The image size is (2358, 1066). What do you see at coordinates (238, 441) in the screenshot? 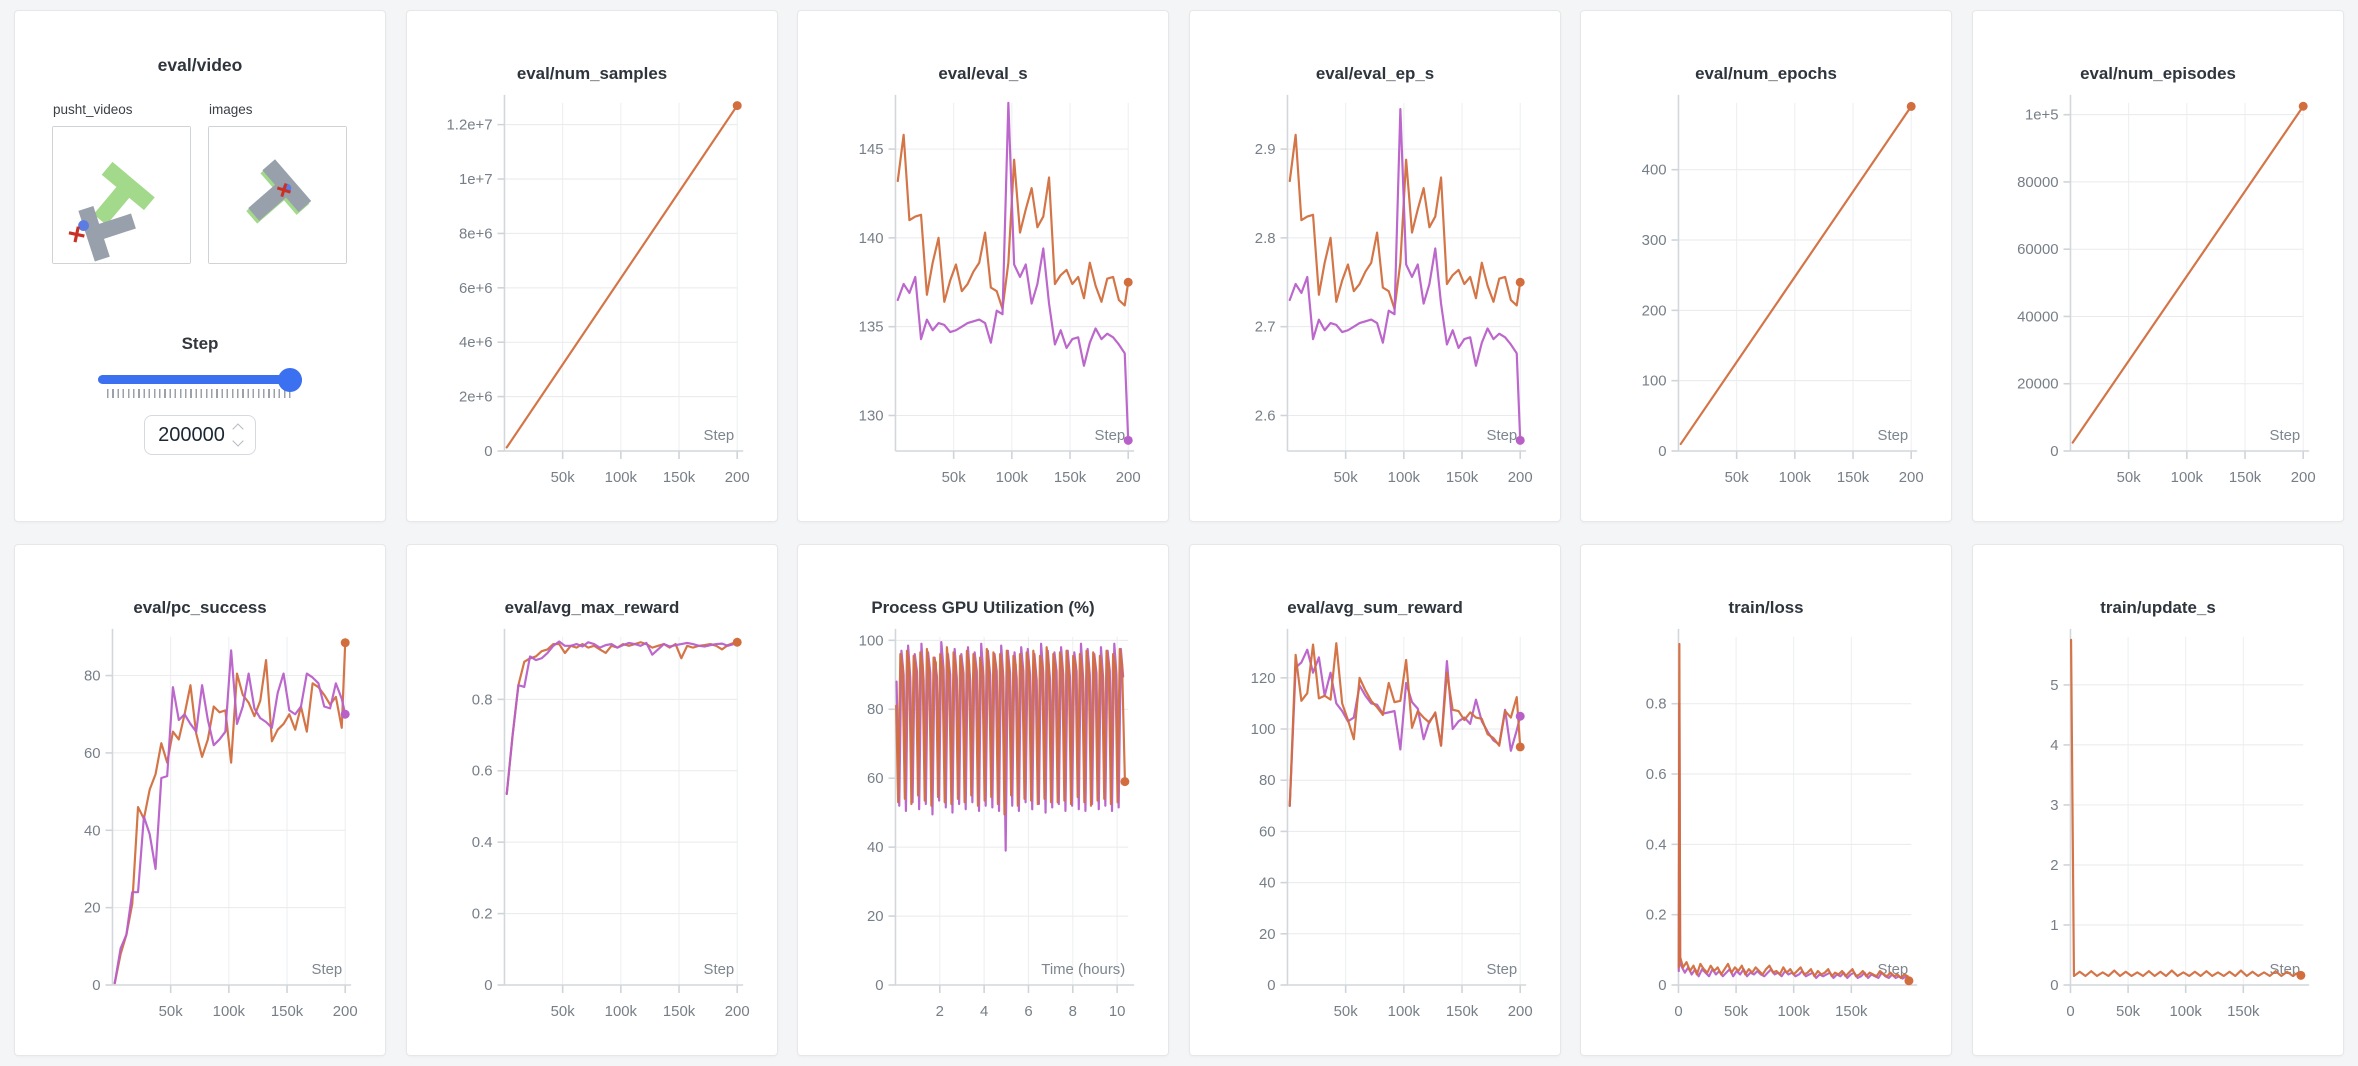
I see `step-down-icon` at bounding box center [238, 441].